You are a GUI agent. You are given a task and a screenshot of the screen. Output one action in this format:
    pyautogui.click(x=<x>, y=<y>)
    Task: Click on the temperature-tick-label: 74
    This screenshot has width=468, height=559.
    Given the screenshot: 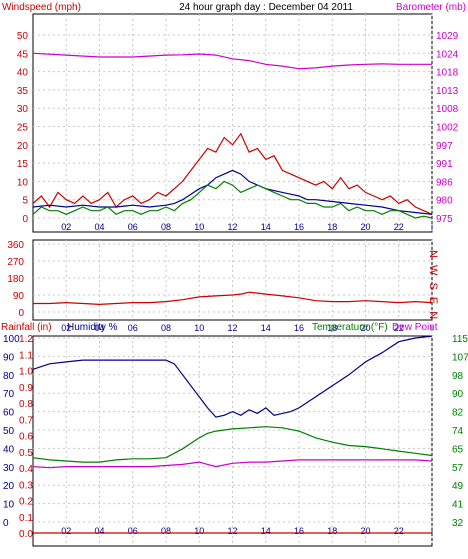 What is the action you would take?
    pyautogui.click(x=458, y=431)
    